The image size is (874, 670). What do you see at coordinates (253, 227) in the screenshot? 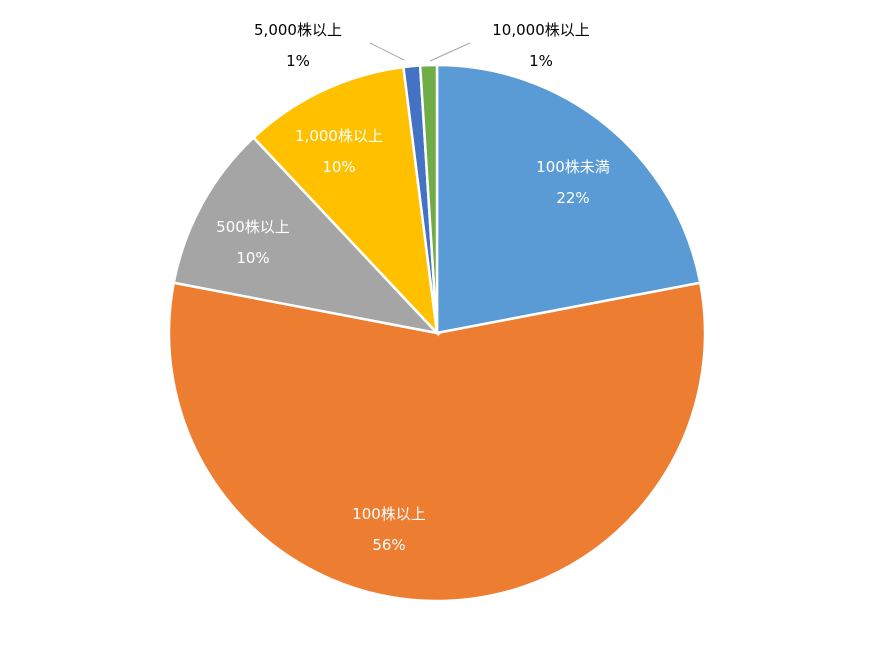
I see `category-label-3: 500株以上` at bounding box center [253, 227].